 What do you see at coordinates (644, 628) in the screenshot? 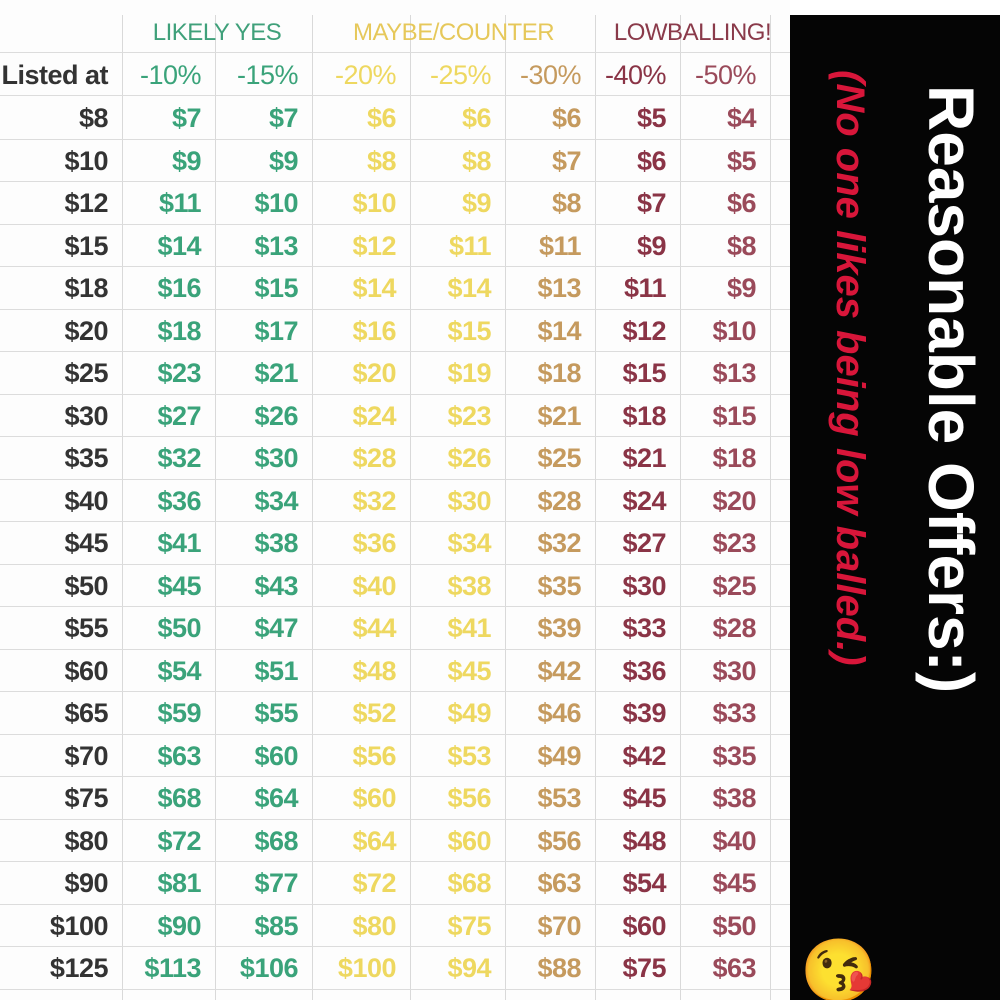
I see `offer-price-cell: $33` at bounding box center [644, 628].